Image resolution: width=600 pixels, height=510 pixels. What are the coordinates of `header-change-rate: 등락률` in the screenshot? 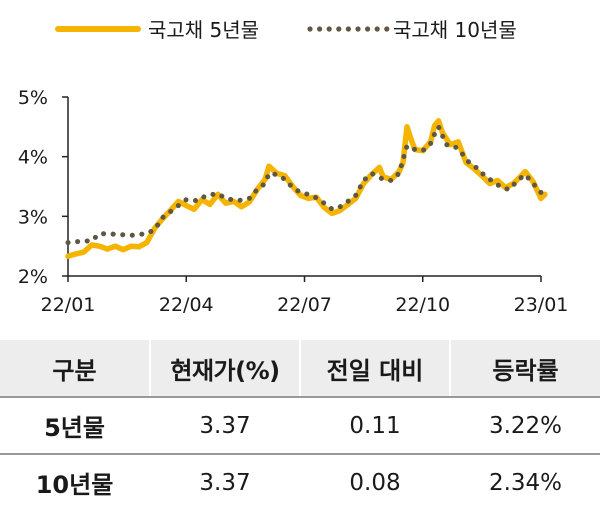 It's located at (524, 369).